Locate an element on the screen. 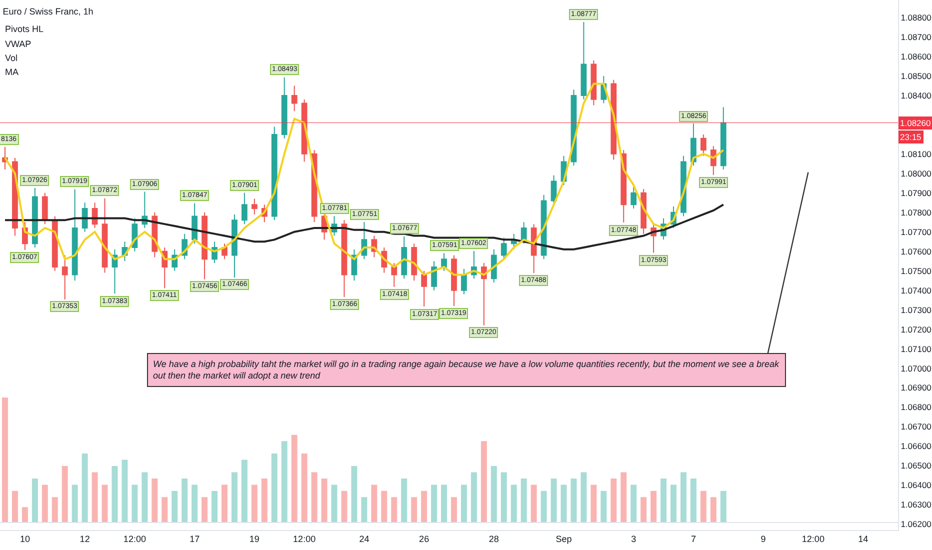  x-tick-label: 7 is located at coordinates (693, 539).